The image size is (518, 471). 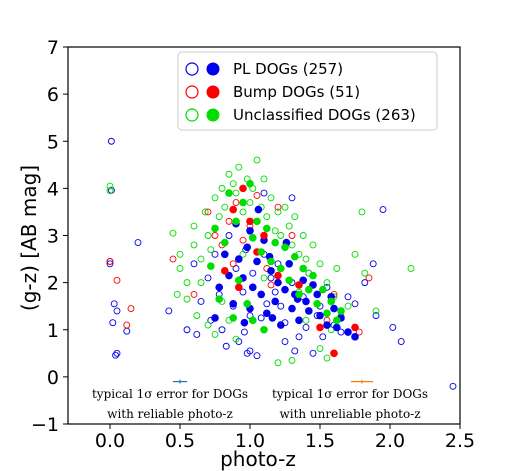 What do you see at coordinates (53, 189) in the screenshot?
I see `y-tick-label: 4` at bounding box center [53, 189].